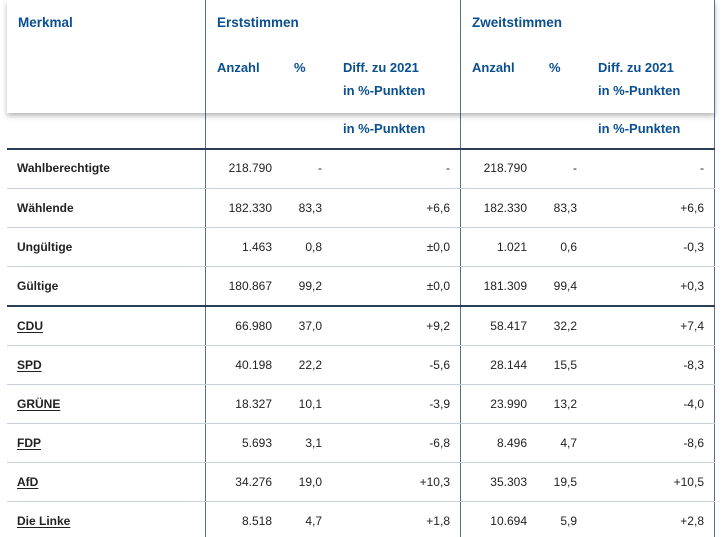  Describe the element at coordinates (310, 286) in the screenshot. I see `erst-percent-cell: 99,2` at that location.